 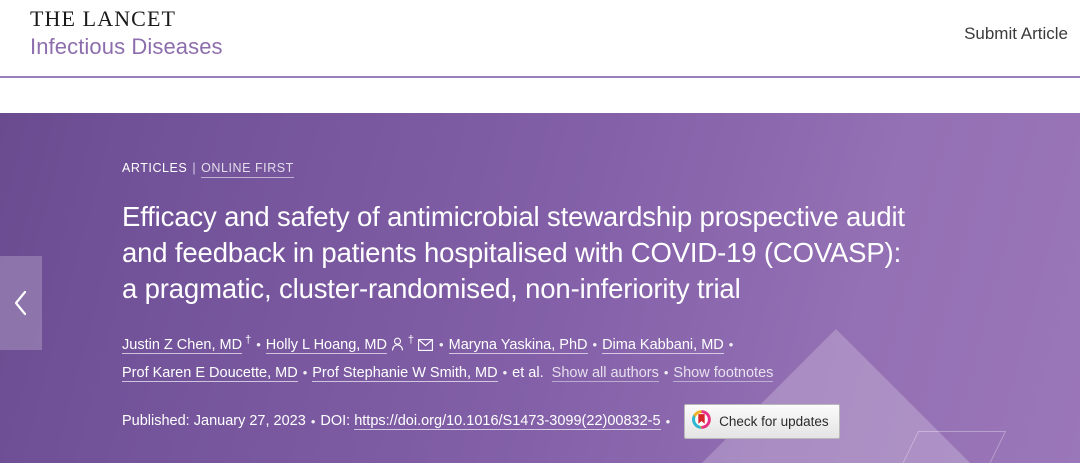 What do you see at coordinates (156, 421) in the screenshot?
I see `published-label: Published:` at bounding box center [156, 421].